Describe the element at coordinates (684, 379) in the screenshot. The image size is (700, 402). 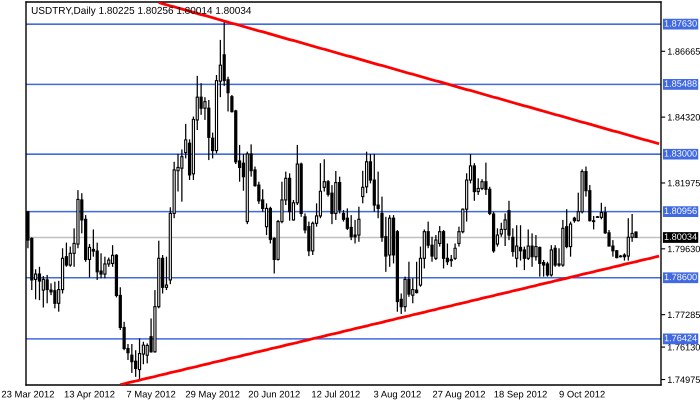
I see `y-tick-label: 1.74975` at that location.